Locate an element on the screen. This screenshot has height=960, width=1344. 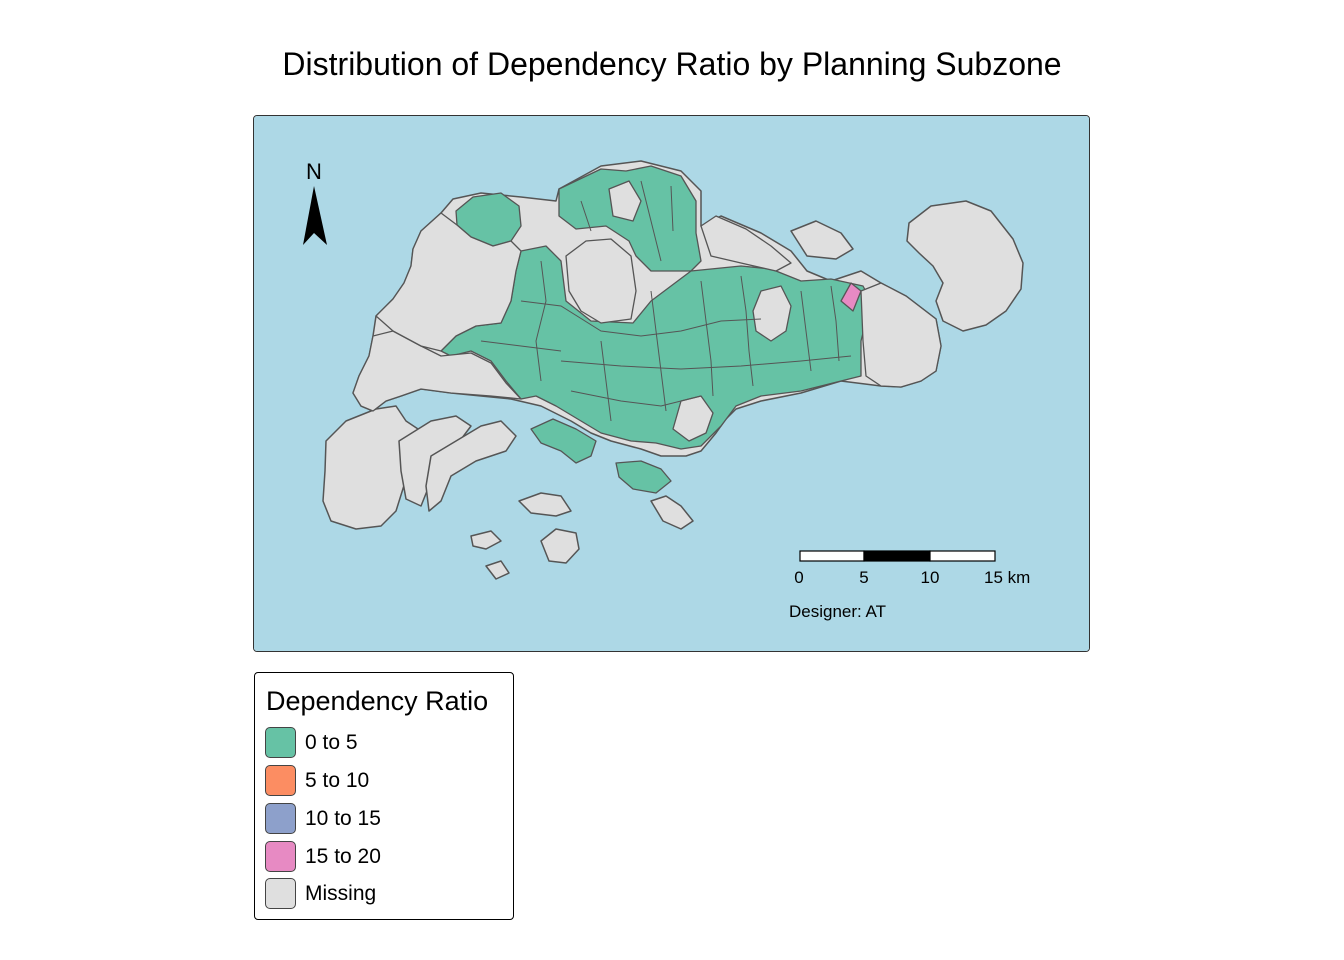
legend-item: Missing is located at coordinates (385, 895).